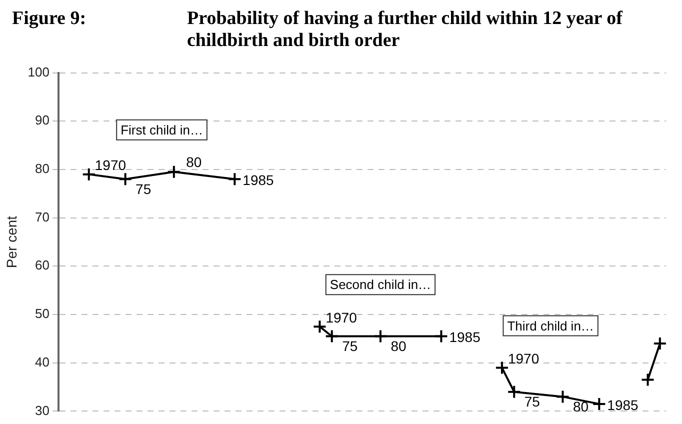 Image resolution: width=682 pixels, height=424 pixels. Describe the element at coordinates (39, 72) in the screenshot. I see `y-tick-label: 100` at that location.